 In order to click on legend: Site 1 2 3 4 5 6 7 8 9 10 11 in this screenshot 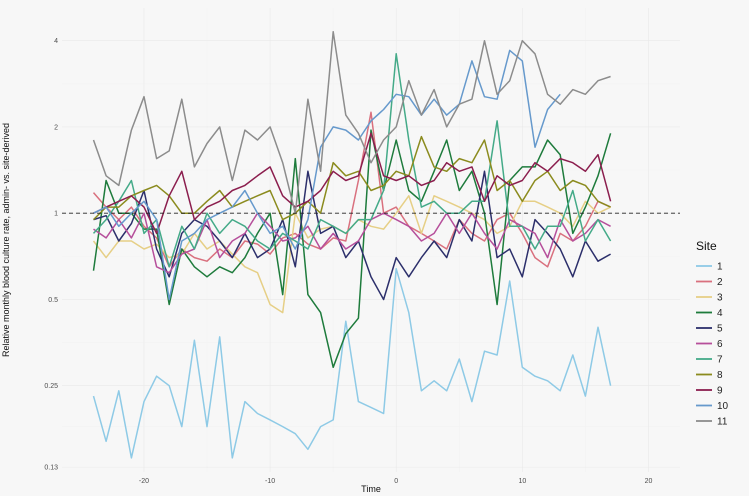, I will do `click(712, 333)`.